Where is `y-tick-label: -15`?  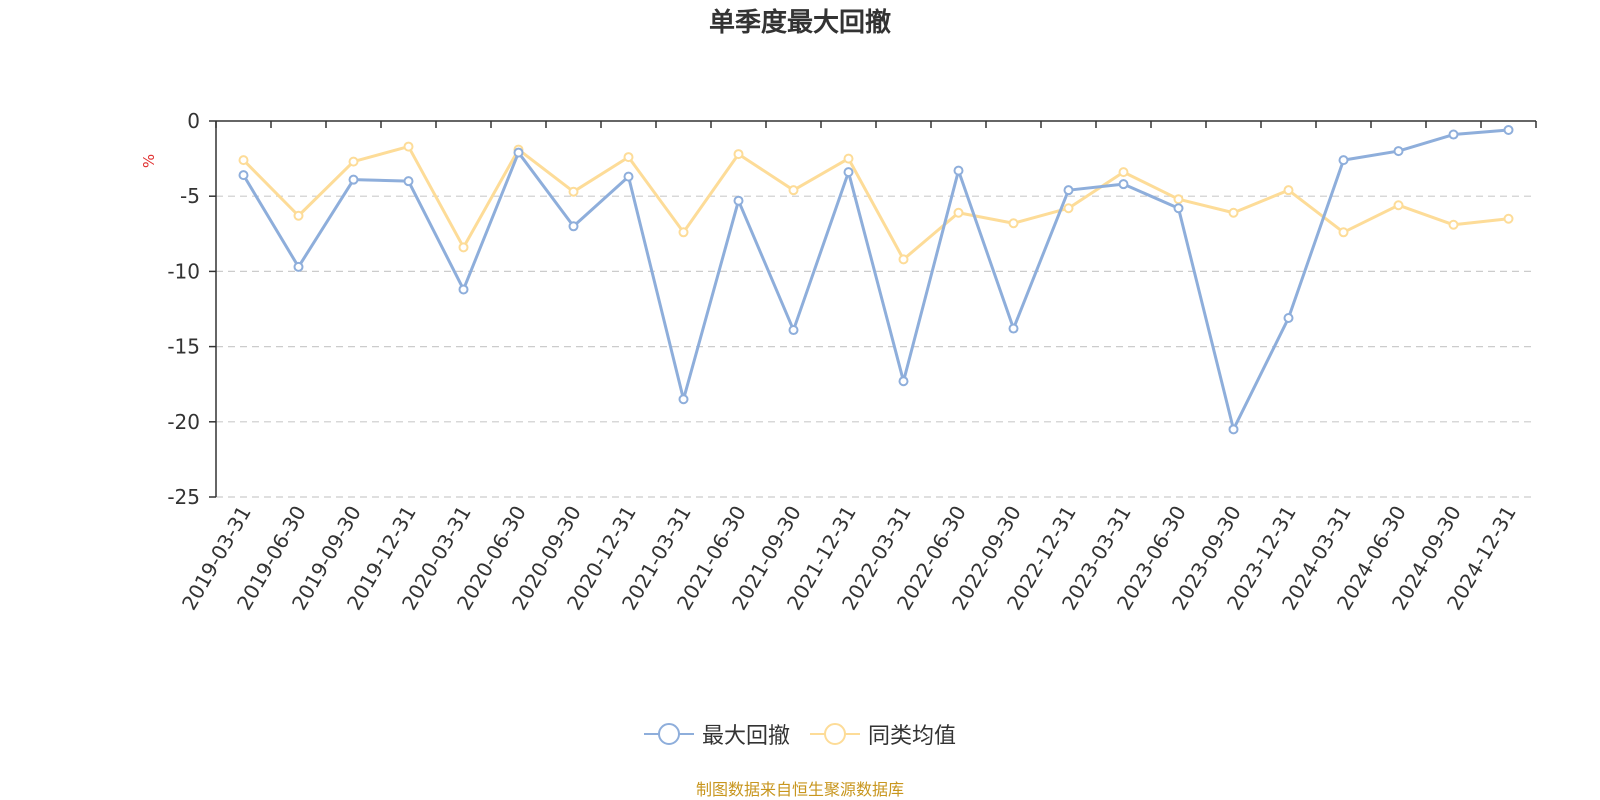
y-tick-label: -15 is located at coordinates (183, 347).